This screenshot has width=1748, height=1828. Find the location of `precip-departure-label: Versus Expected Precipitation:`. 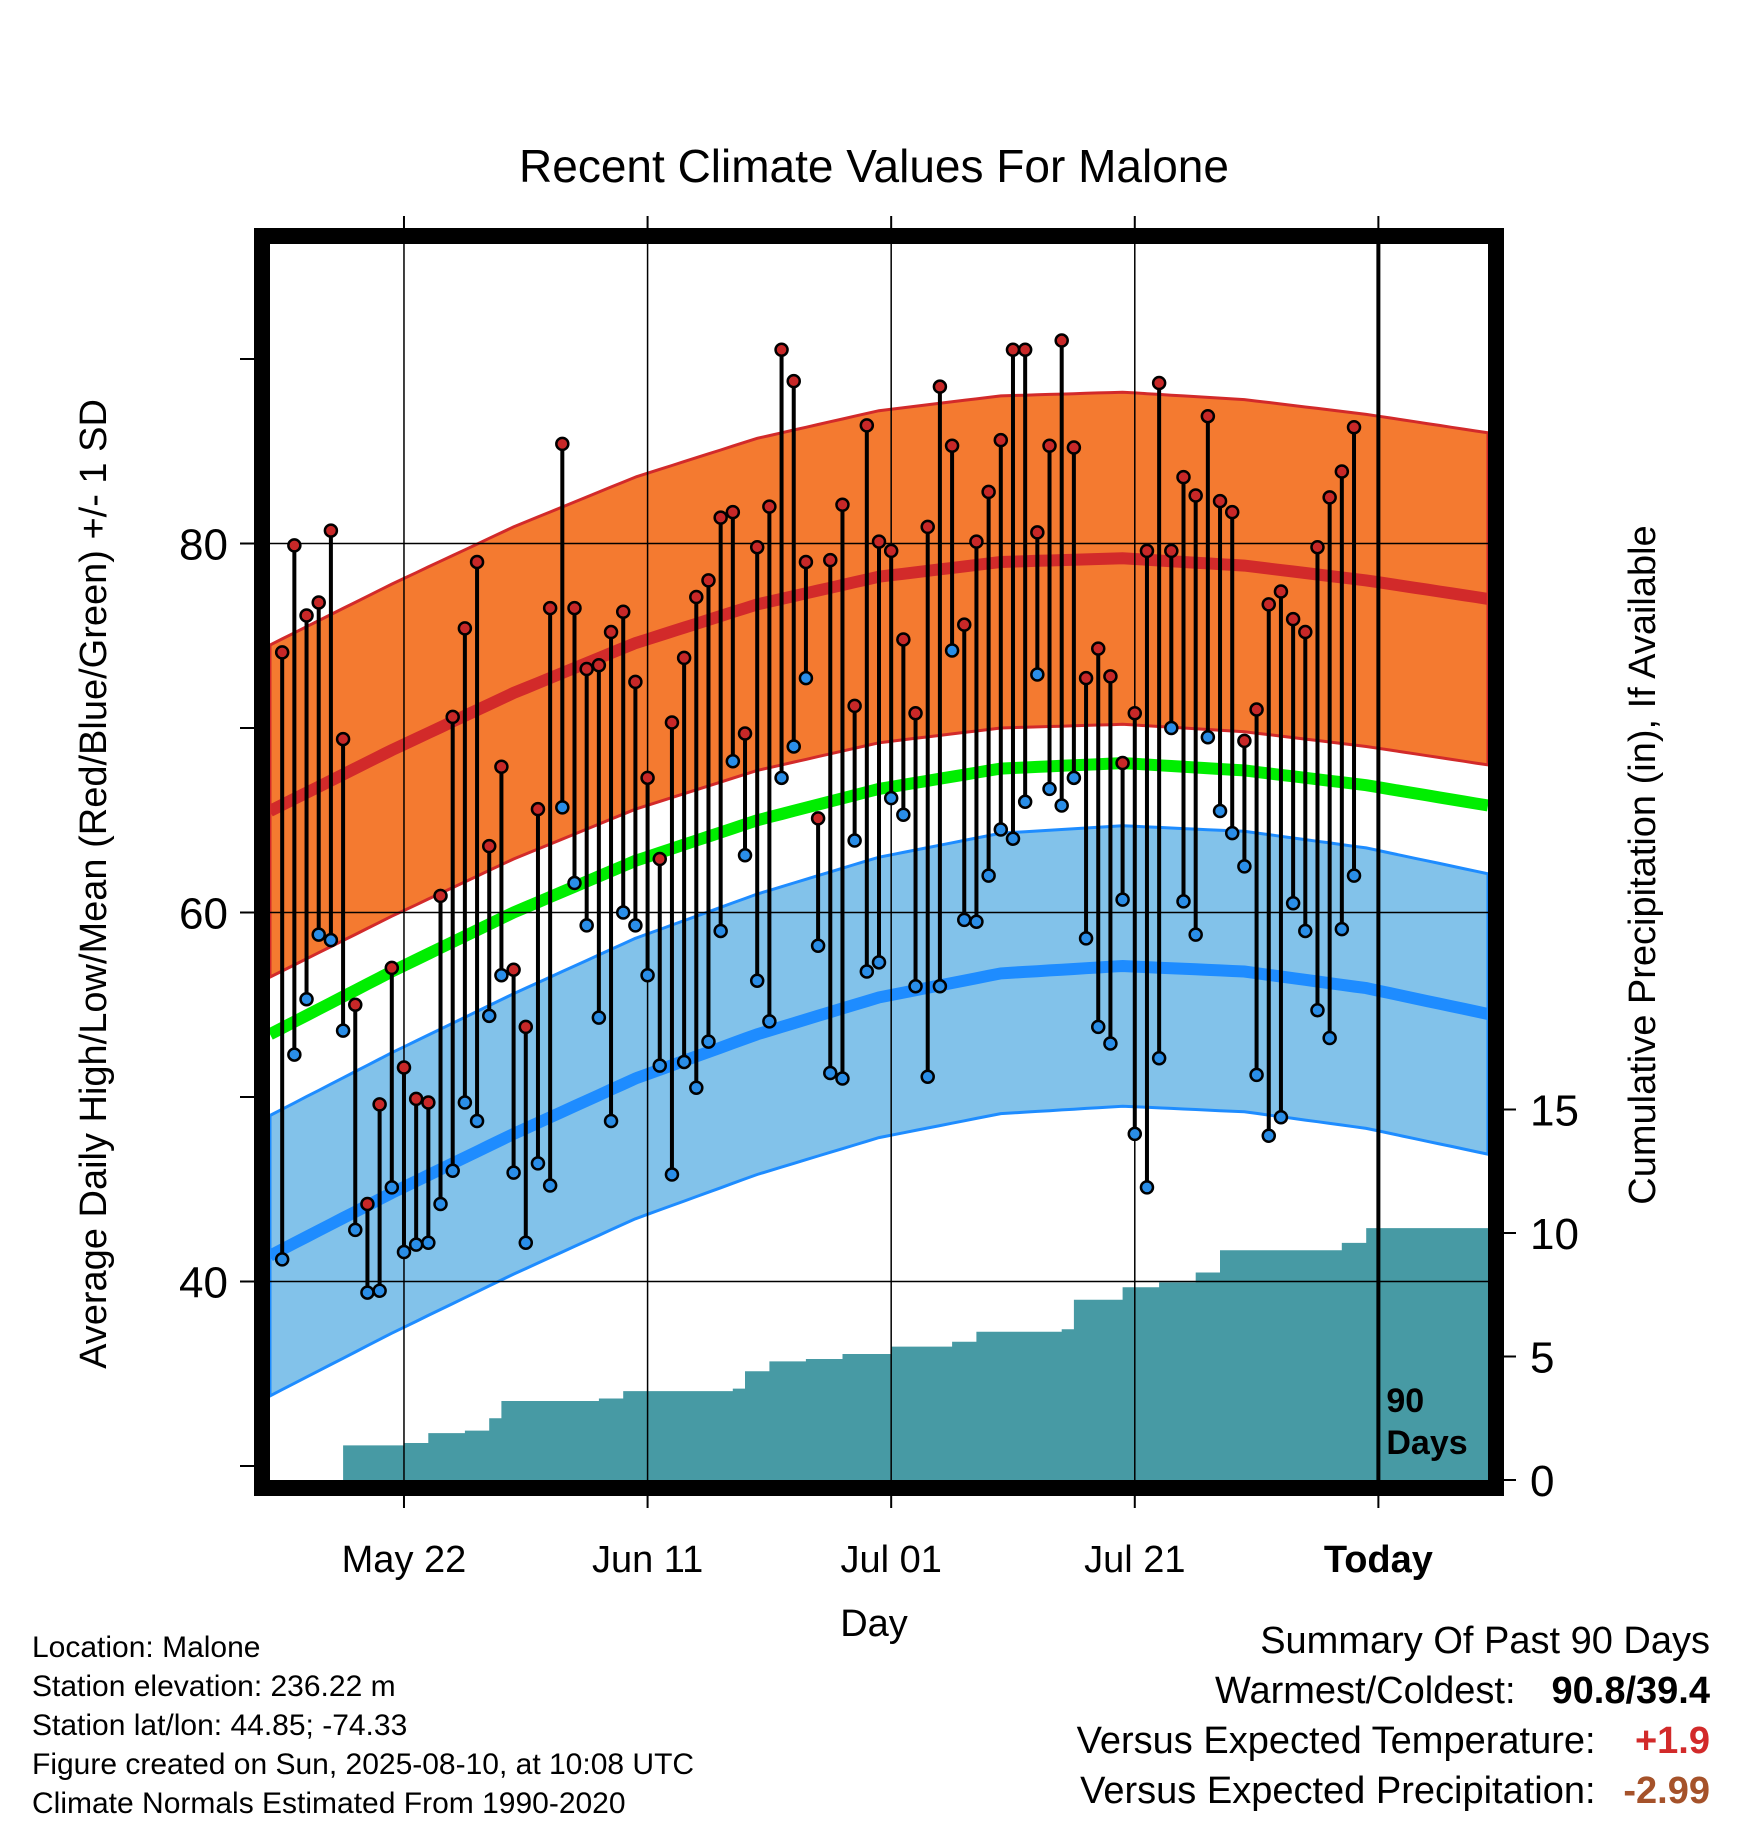

precip-departure-label: Versus Expected Precipitation: is located at coordinates (1338, 1791).